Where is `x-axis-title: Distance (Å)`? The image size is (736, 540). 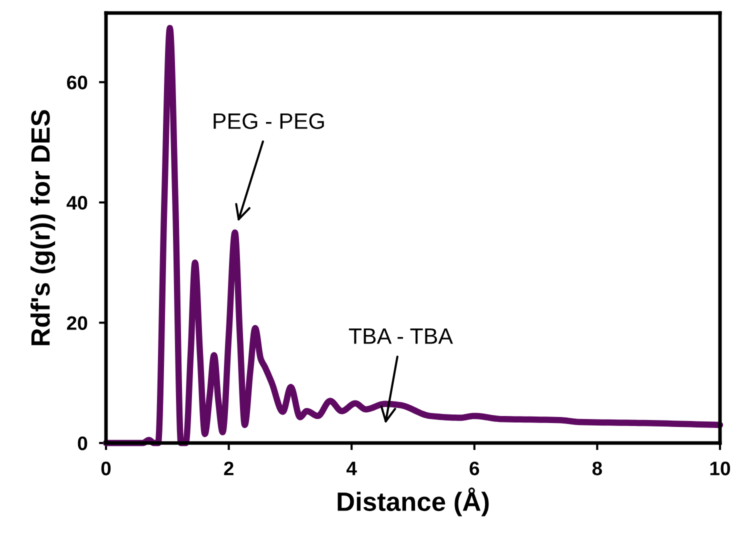
x-axis-title: Distance (Å) is located at coordinates (413, 502).